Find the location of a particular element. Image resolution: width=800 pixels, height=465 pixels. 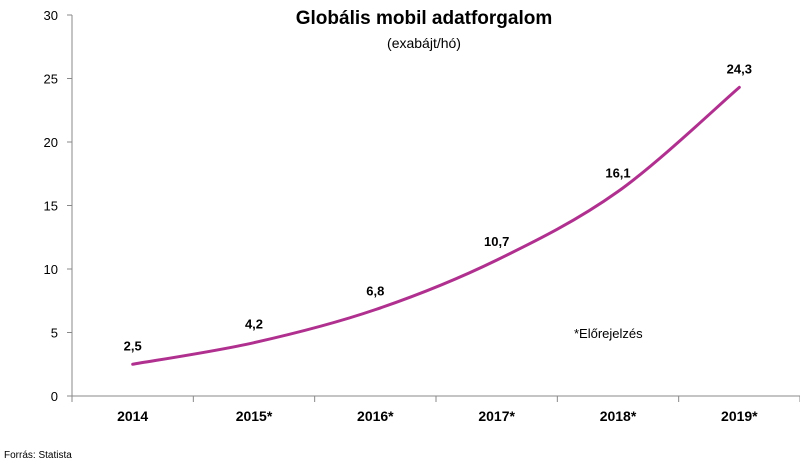

x-tick-label: 2019* is located at coordinates (739, 416).